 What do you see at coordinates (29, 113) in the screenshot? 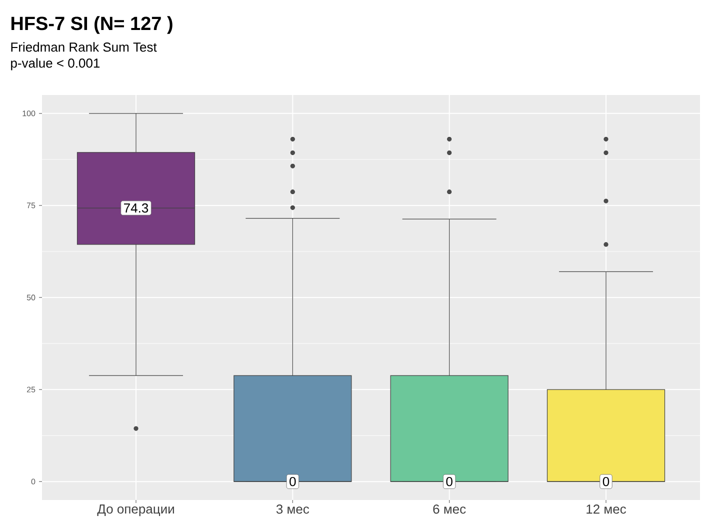
I see `y-tick-label: 100` at bounding box center [29, 113].